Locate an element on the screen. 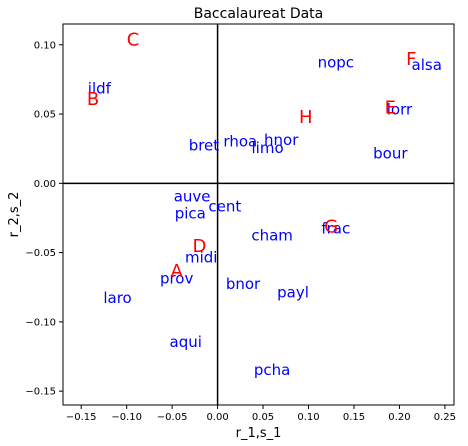 The width and height of the screenshot is (468, 446). point-label-bour: bour is located at coordinates (390, 154).